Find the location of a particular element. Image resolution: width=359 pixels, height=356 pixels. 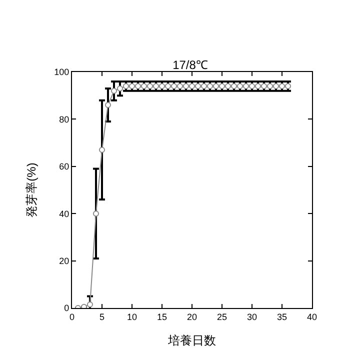

y-axis-title: 発芽率(%) is located at coordinates (31, 190).